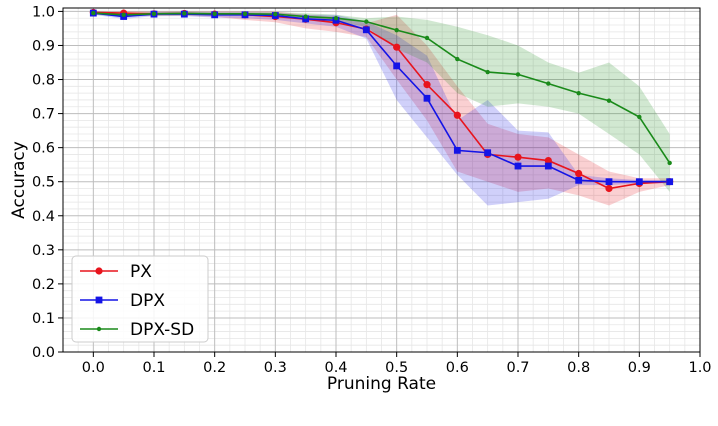  What do you see at coordinates (43, 12) in the screenshot?
I see `y-tick-label: 1.0` at bounding box center [43, 12].